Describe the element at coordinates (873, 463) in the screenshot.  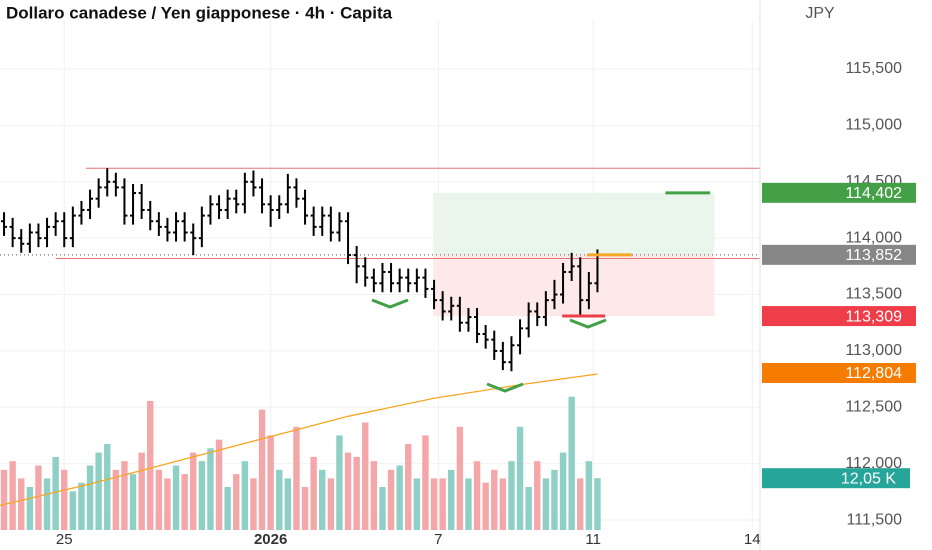
I see `y-tick-label: 112,000` at that location.